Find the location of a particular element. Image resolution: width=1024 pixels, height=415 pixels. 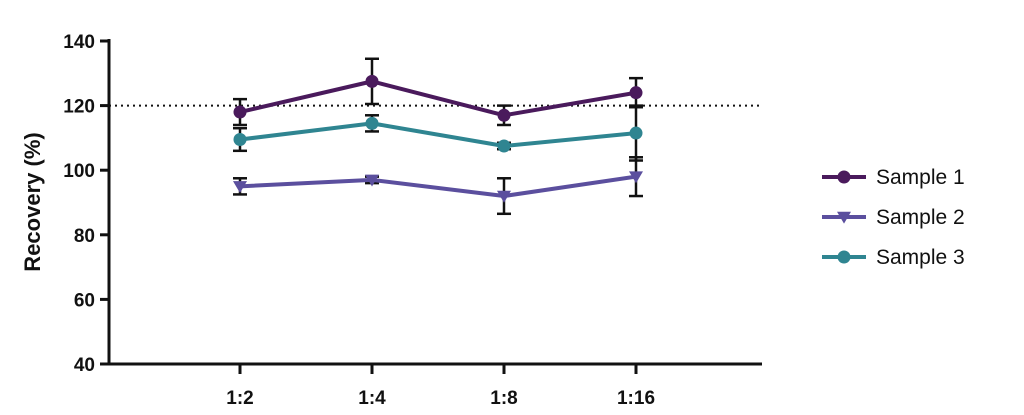

y-tick-label: 60 is located at coordinates (84, 300).